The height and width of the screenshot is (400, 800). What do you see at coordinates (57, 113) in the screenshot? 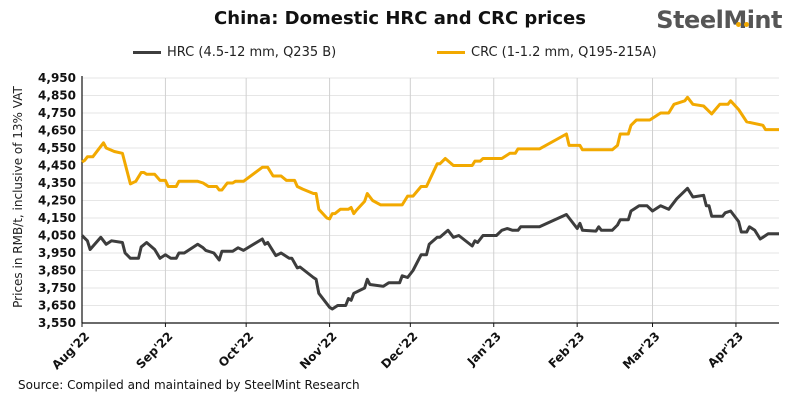
I see `y-tick-label: 4,750` at bounding box center [57, 113].